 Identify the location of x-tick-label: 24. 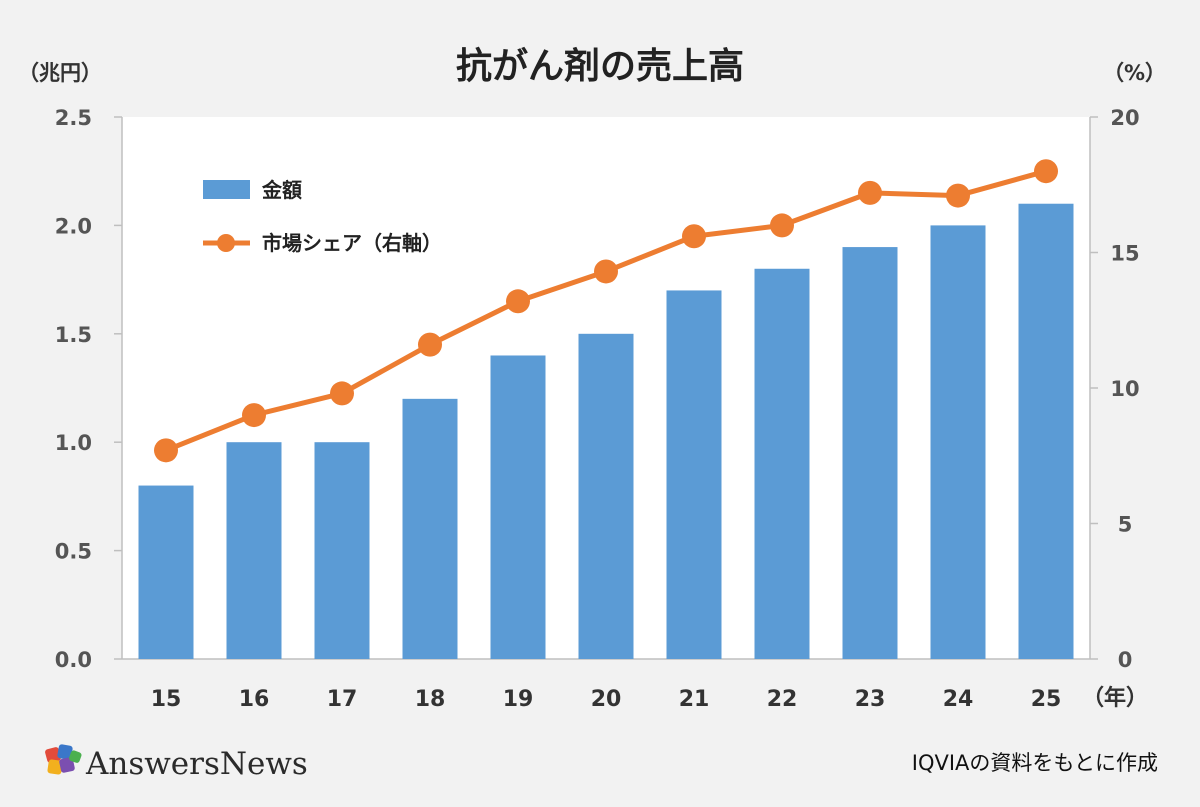
(958, 699).